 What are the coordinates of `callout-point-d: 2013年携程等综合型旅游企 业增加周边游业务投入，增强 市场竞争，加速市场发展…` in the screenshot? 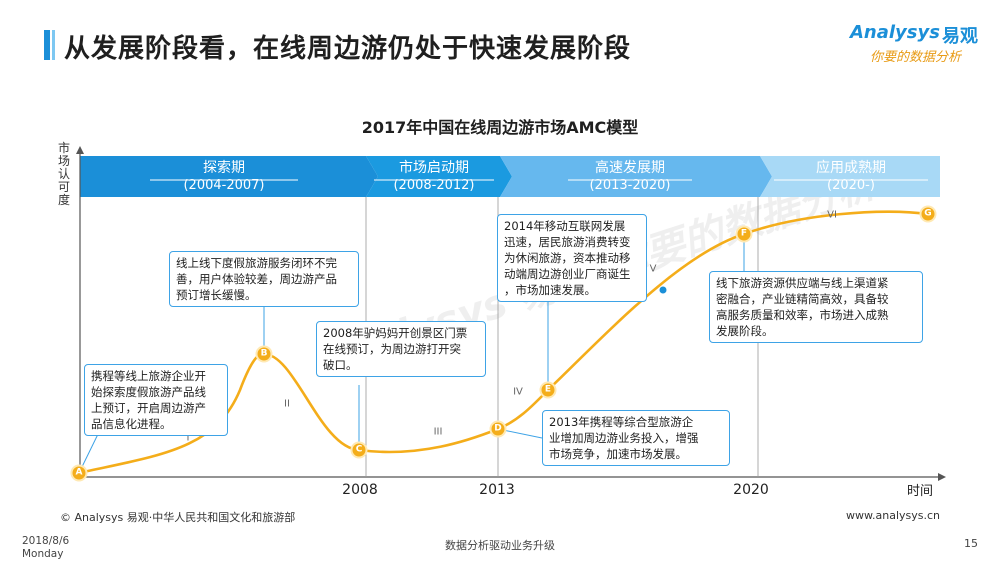 It's located at (636, 438).